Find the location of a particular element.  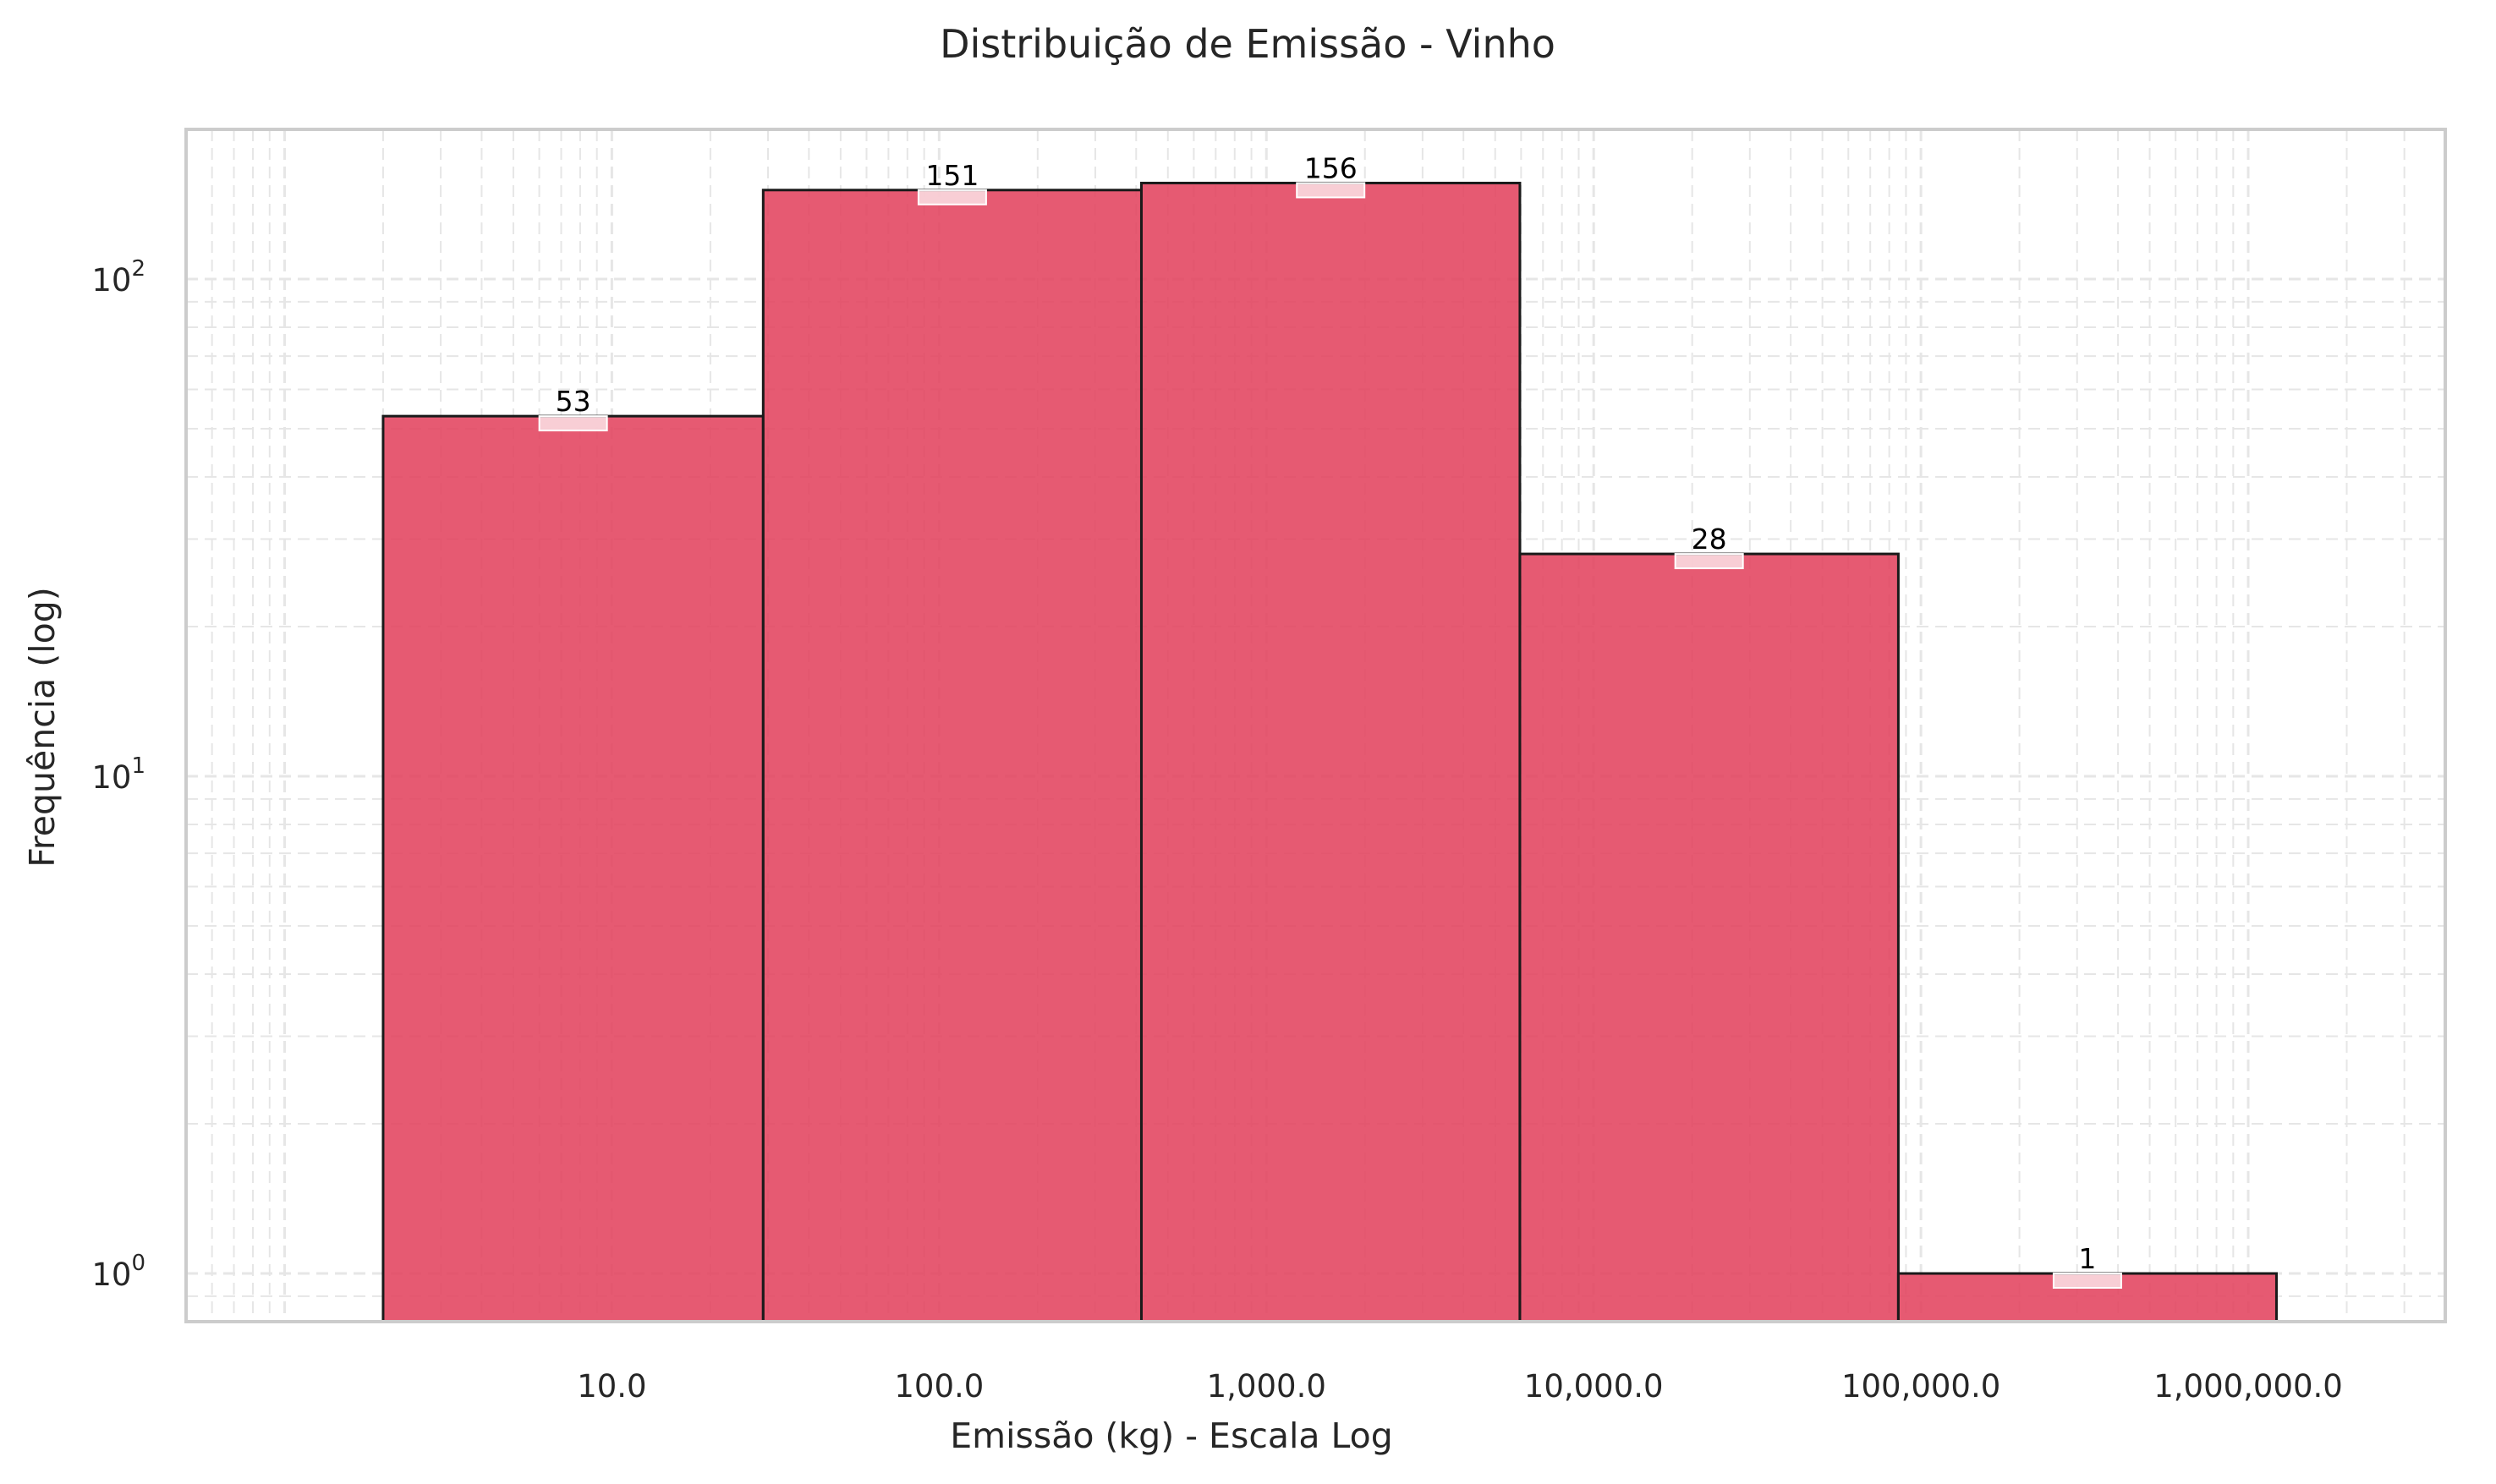

bar-value-label: 1 is located at coordinates (2087, 1258).